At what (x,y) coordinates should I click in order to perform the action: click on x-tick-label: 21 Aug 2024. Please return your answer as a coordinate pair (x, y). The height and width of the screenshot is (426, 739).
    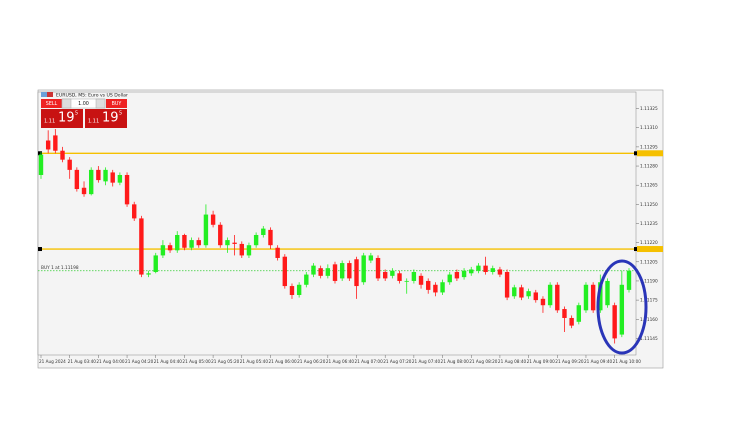
    Looking at the image, I should click on (52, 361).